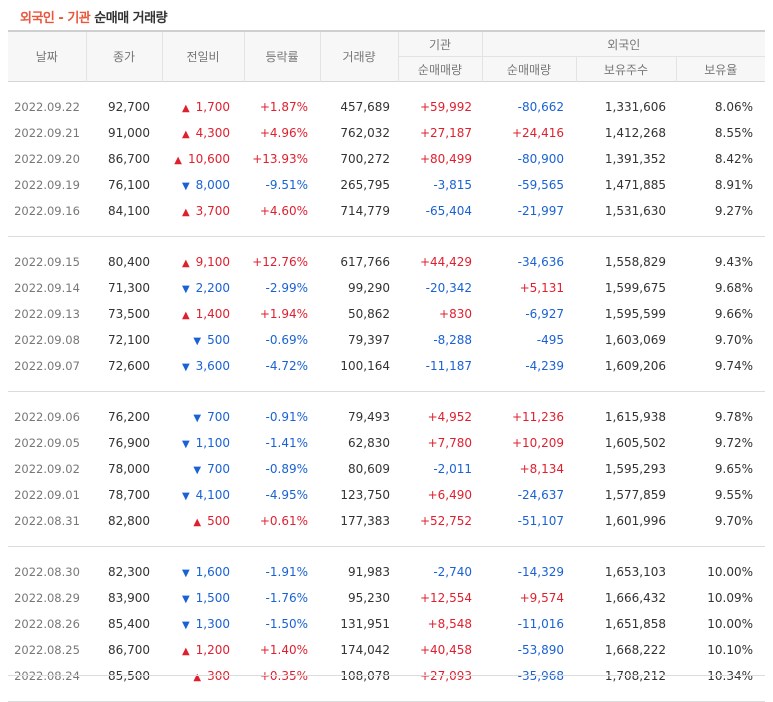  Describe the element at coordinates (369, 469) in the screenshot. I see `volume-cell: 80,609` at that location.